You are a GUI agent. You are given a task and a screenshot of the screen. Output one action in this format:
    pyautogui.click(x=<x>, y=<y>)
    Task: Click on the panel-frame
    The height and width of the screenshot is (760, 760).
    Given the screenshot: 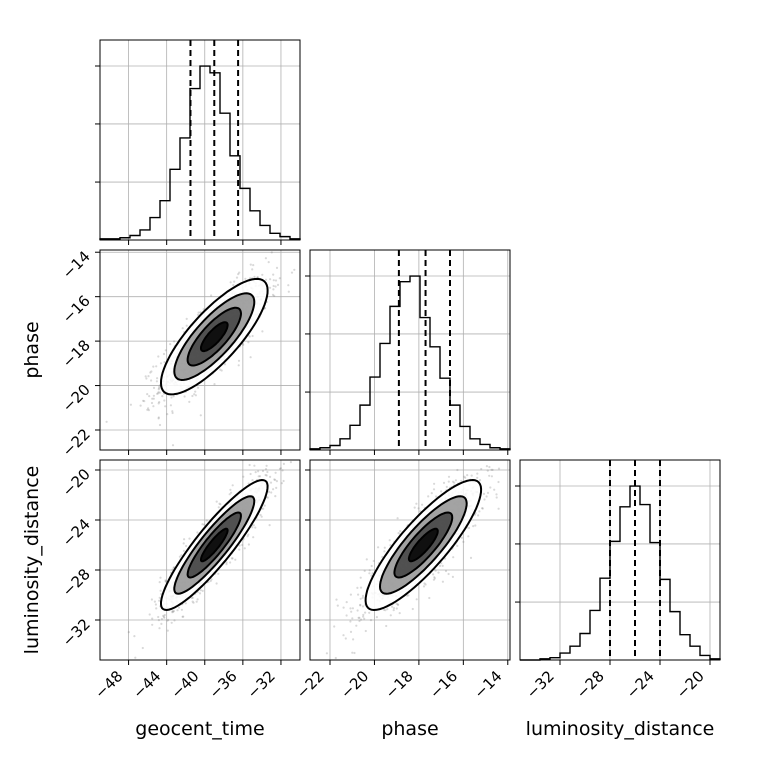 What is the action you would take?
    pyautogui.click(x=410, y=350)
    